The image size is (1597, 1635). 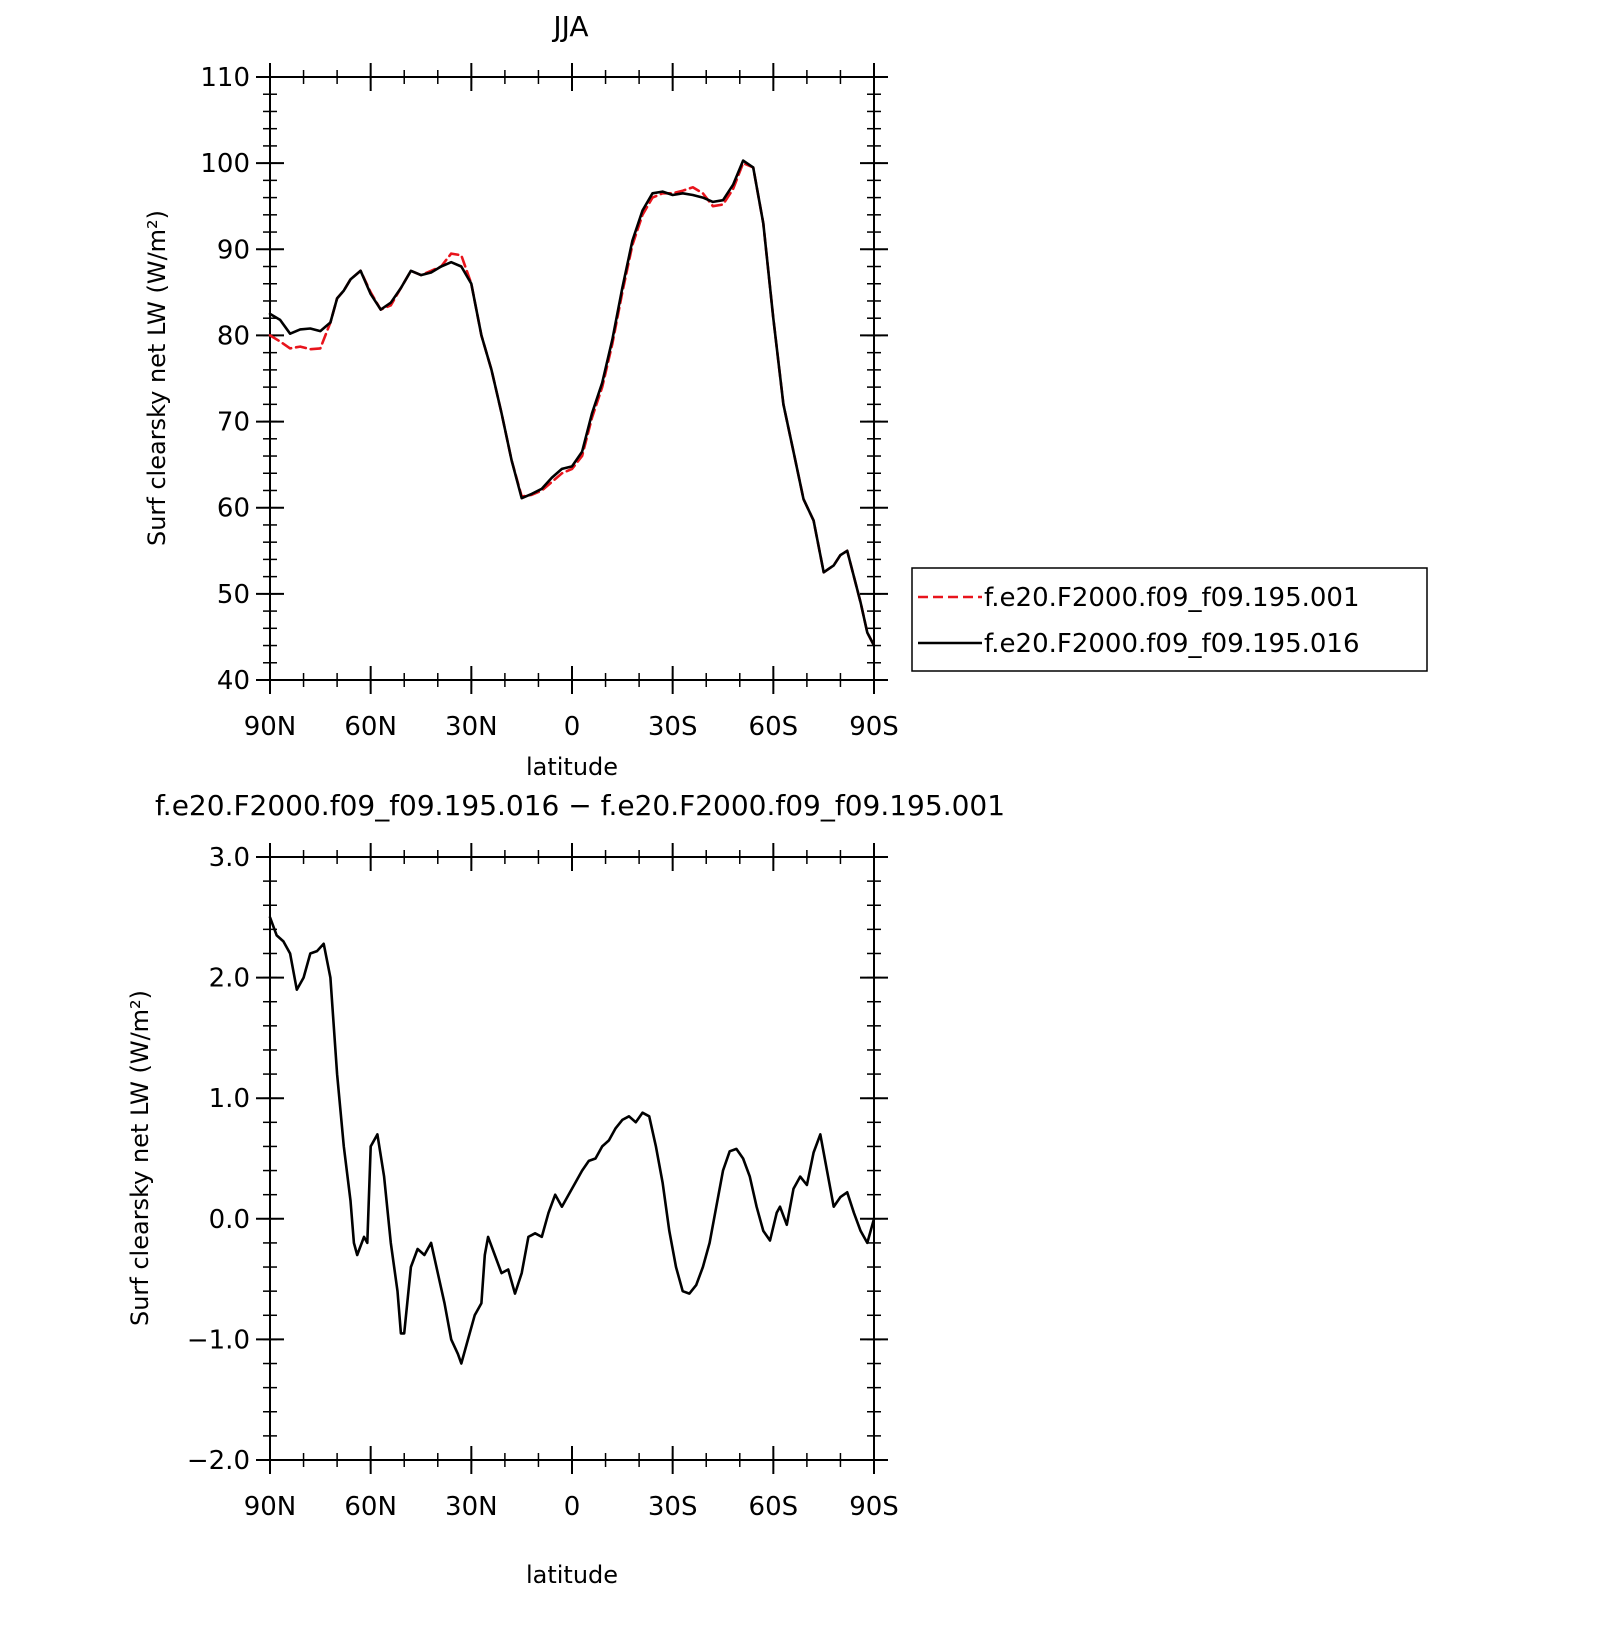 I want to click on y-tick-label: 3.0, so click(x=229, y=858).